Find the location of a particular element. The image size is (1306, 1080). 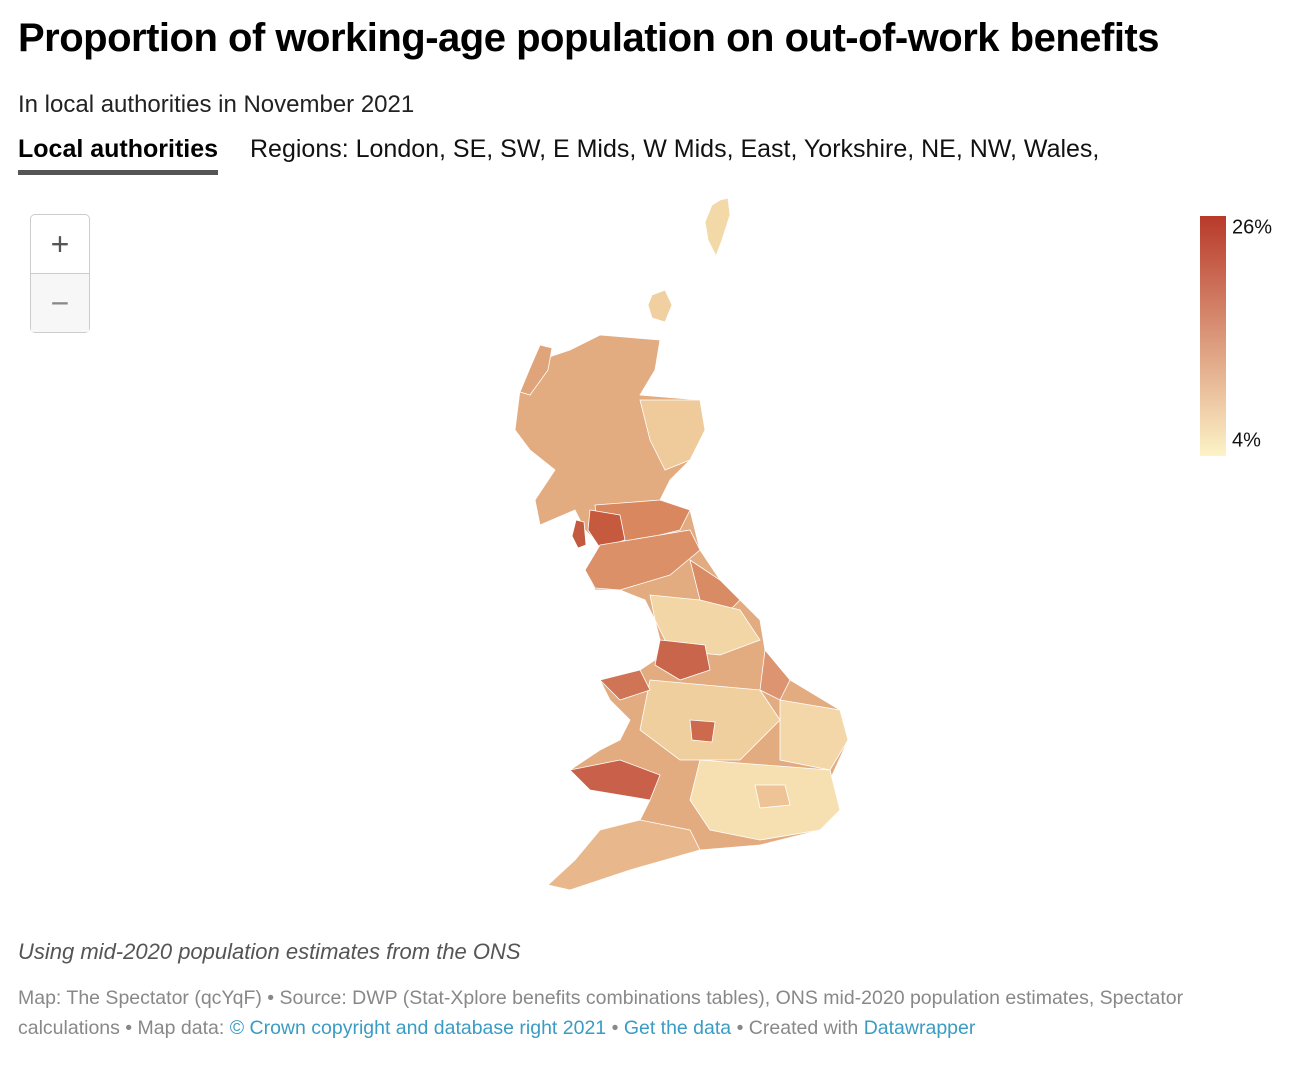

orkney is located at coordinates (660, 306).